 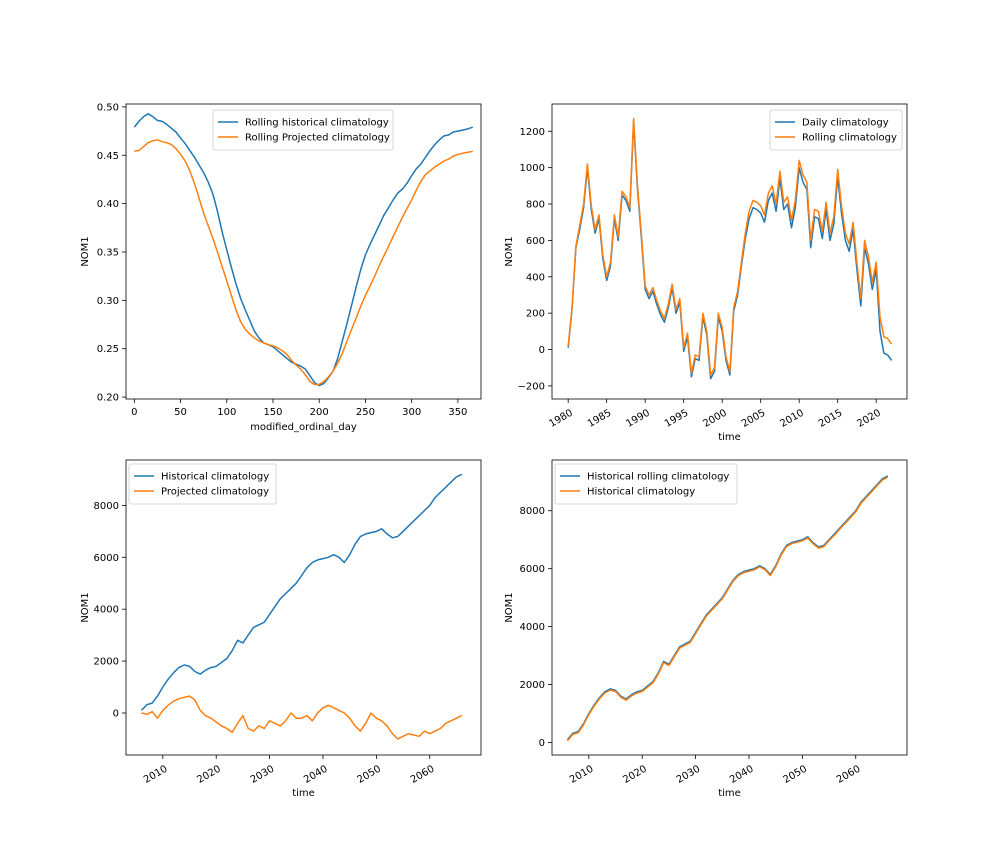 What do you see at coordinates (845, 123) in the screenshot?
I see `legend-entry: Daily climatology` at bounding box center [845, 123].